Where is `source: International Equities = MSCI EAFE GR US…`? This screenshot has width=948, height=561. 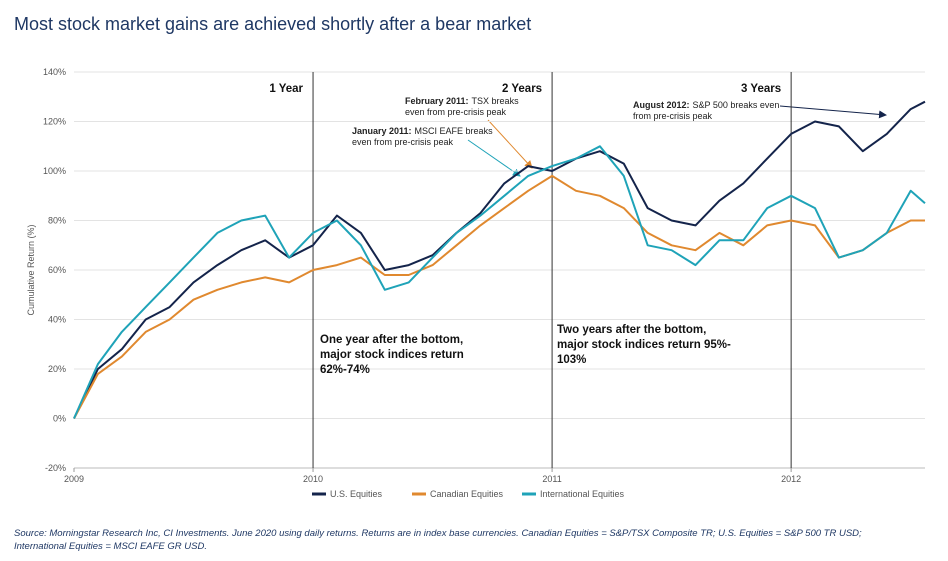 source: International Equities = MSCI EAFE GR US… is located at coordinates (110, 546).